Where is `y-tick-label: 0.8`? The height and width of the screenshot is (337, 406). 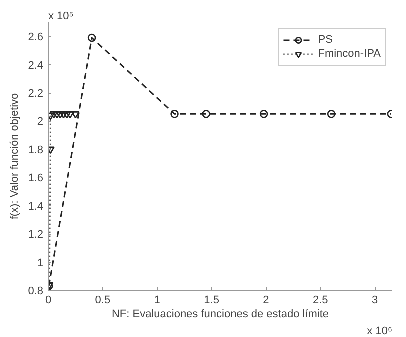
y-tick-label: 0.8 is located at coordinates (36, 292).